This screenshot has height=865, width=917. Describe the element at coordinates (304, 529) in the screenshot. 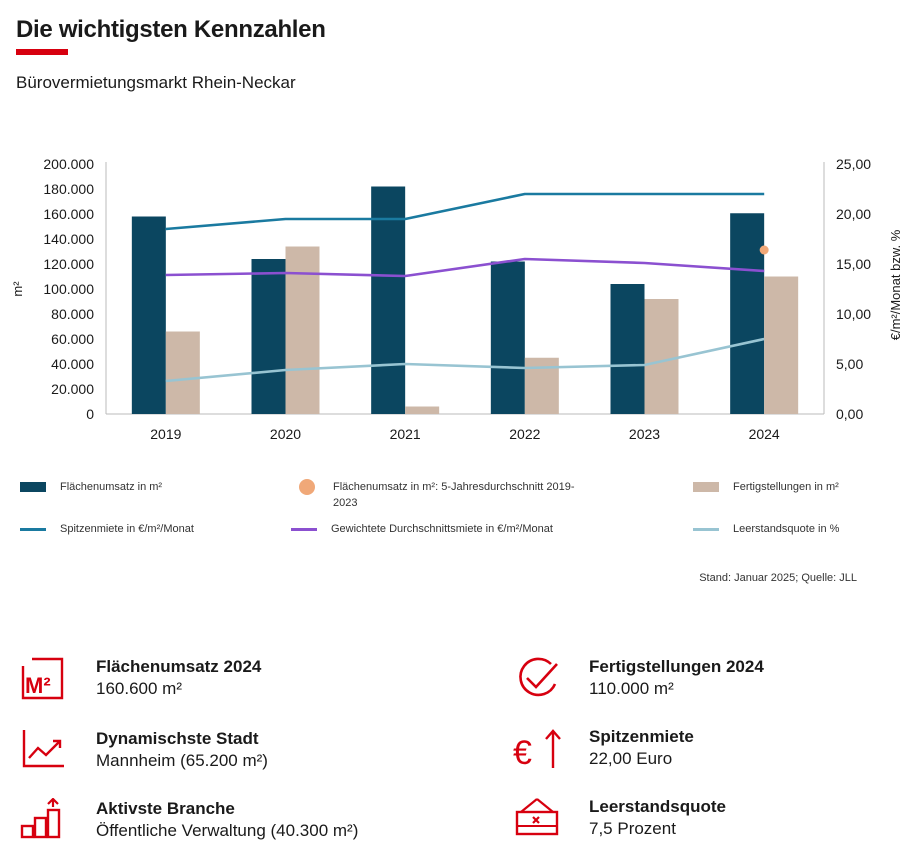

I see `legend-swatch-durchschnittsmiete` at that location.